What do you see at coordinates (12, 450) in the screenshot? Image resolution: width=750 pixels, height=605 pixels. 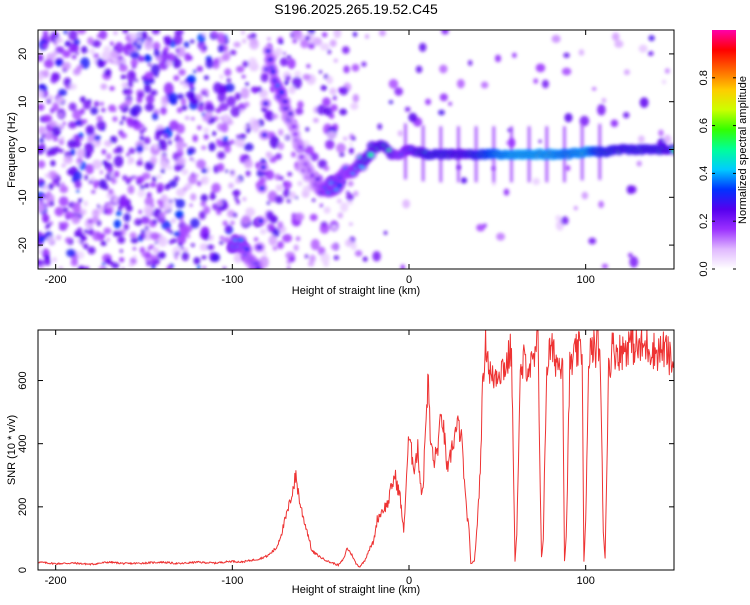 I see `snr-y-axis-label: SNR (10 * v/v)` at bounding box center [12, 450].